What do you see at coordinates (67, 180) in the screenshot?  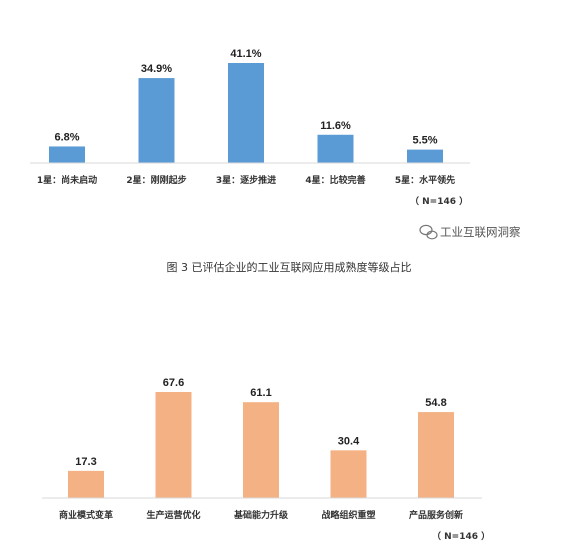 I see `category-label: 1星：尚未启动` at bounding box center [67, 180].